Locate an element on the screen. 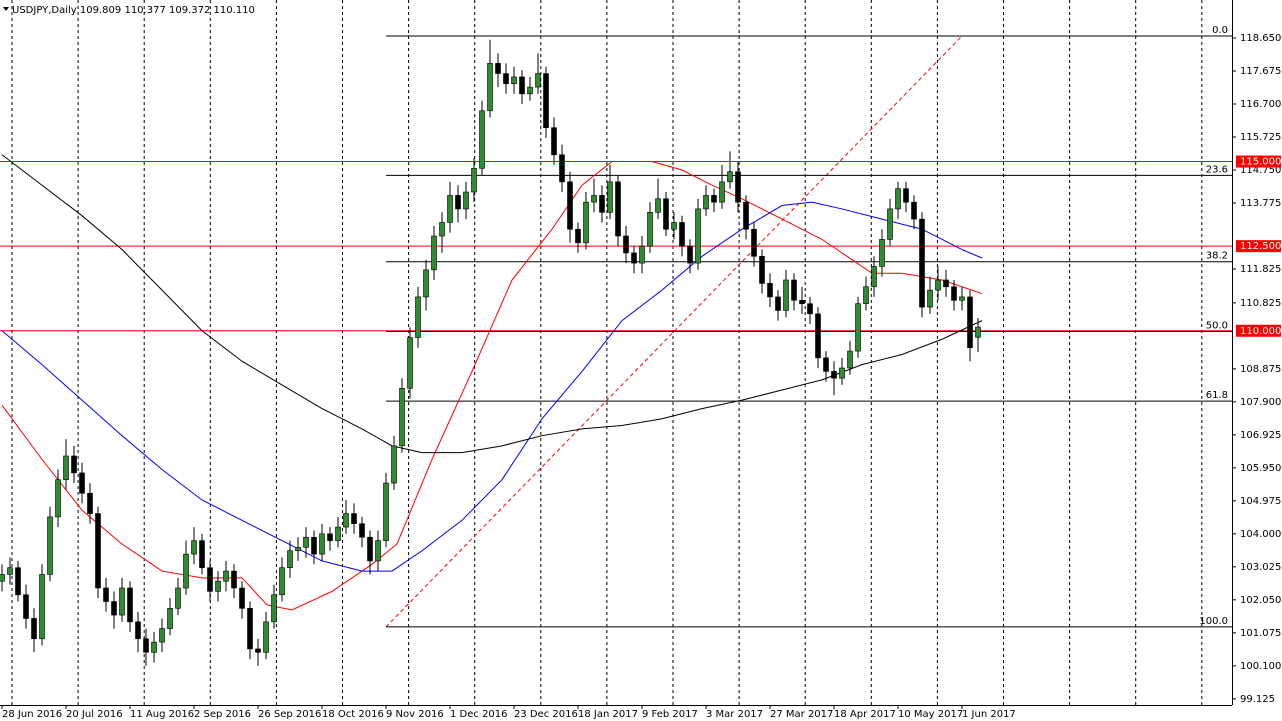 Image resolution: width=1282 pixels, height=721 pixels. x-tick-label: 3 Mar 2017 is located at coordinates (734, 714).